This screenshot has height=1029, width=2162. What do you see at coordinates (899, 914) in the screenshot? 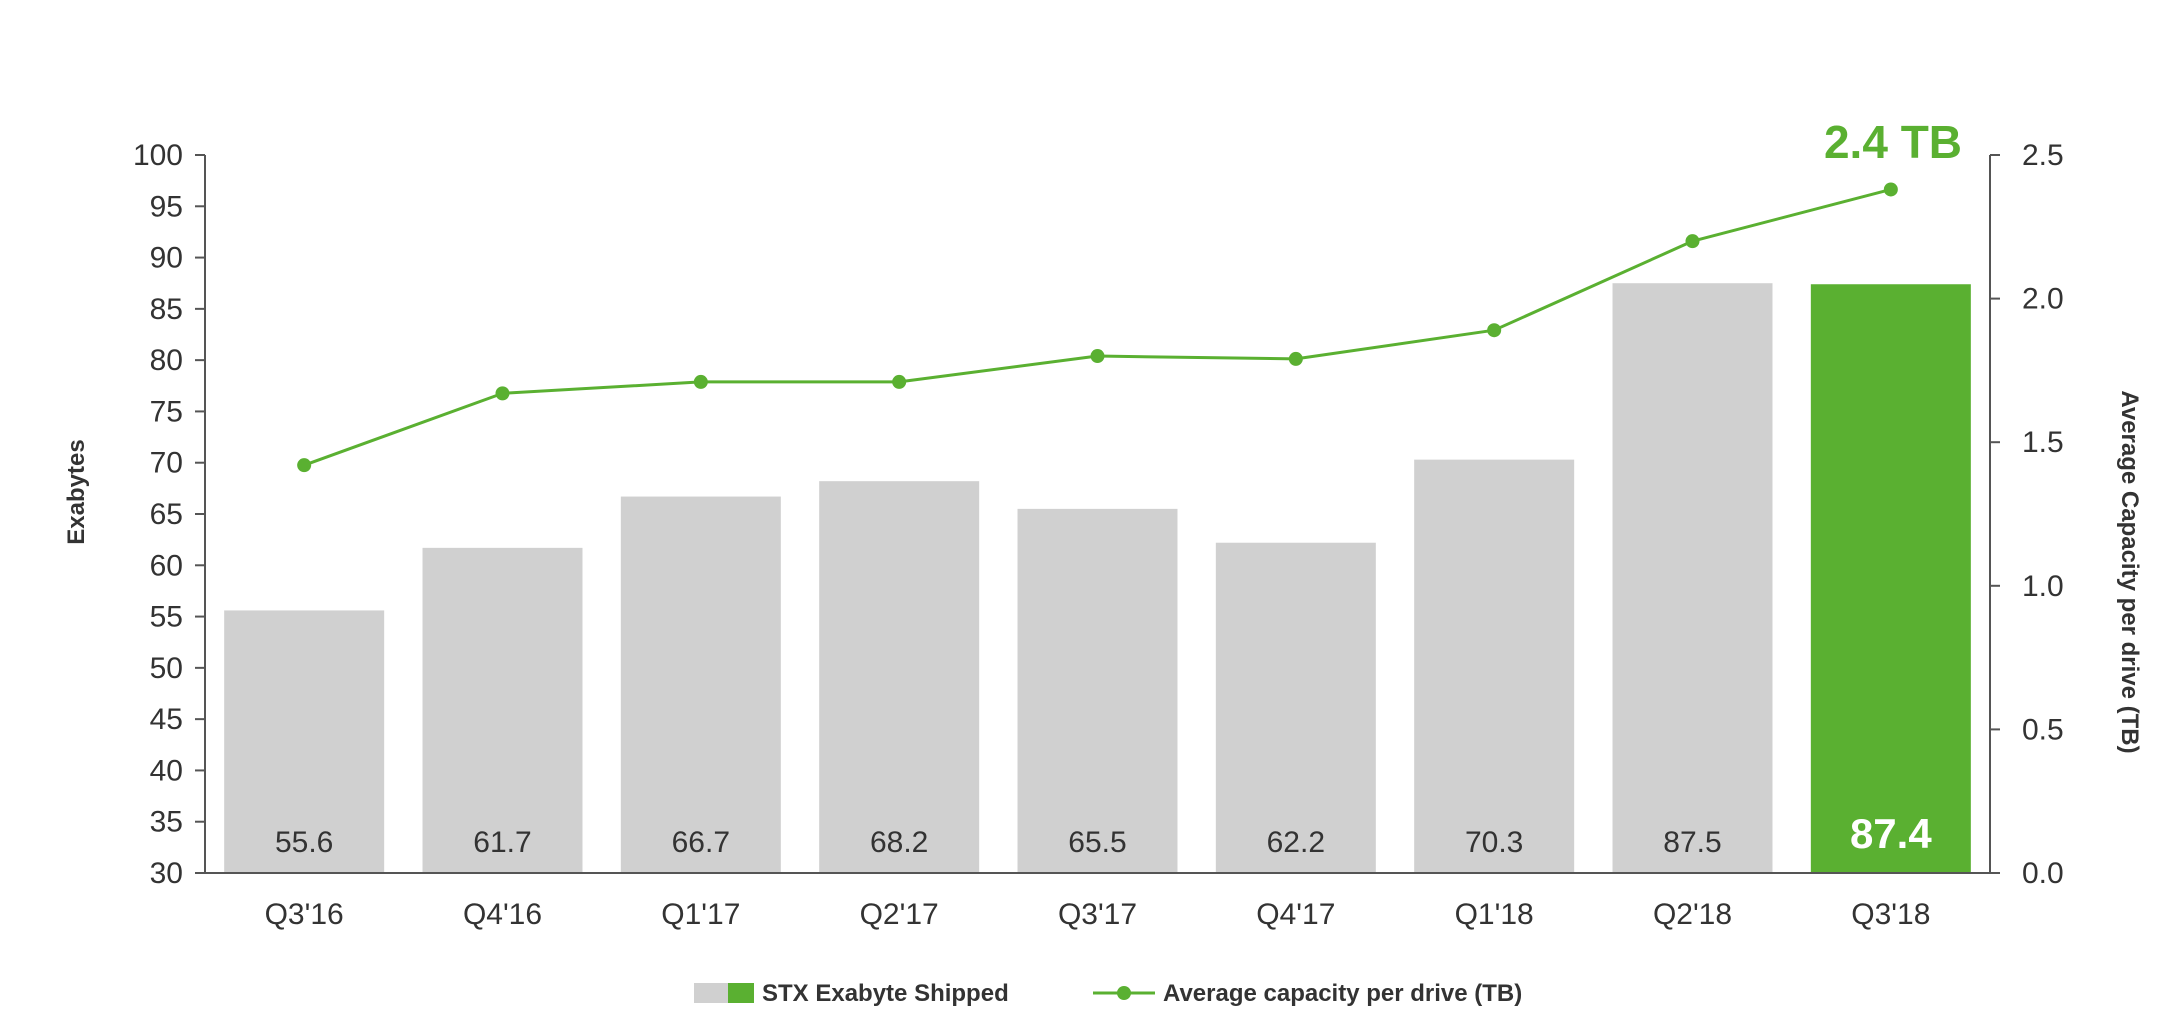
I see `x-tick-label: Q2'17` at bounding box center [899, 914].